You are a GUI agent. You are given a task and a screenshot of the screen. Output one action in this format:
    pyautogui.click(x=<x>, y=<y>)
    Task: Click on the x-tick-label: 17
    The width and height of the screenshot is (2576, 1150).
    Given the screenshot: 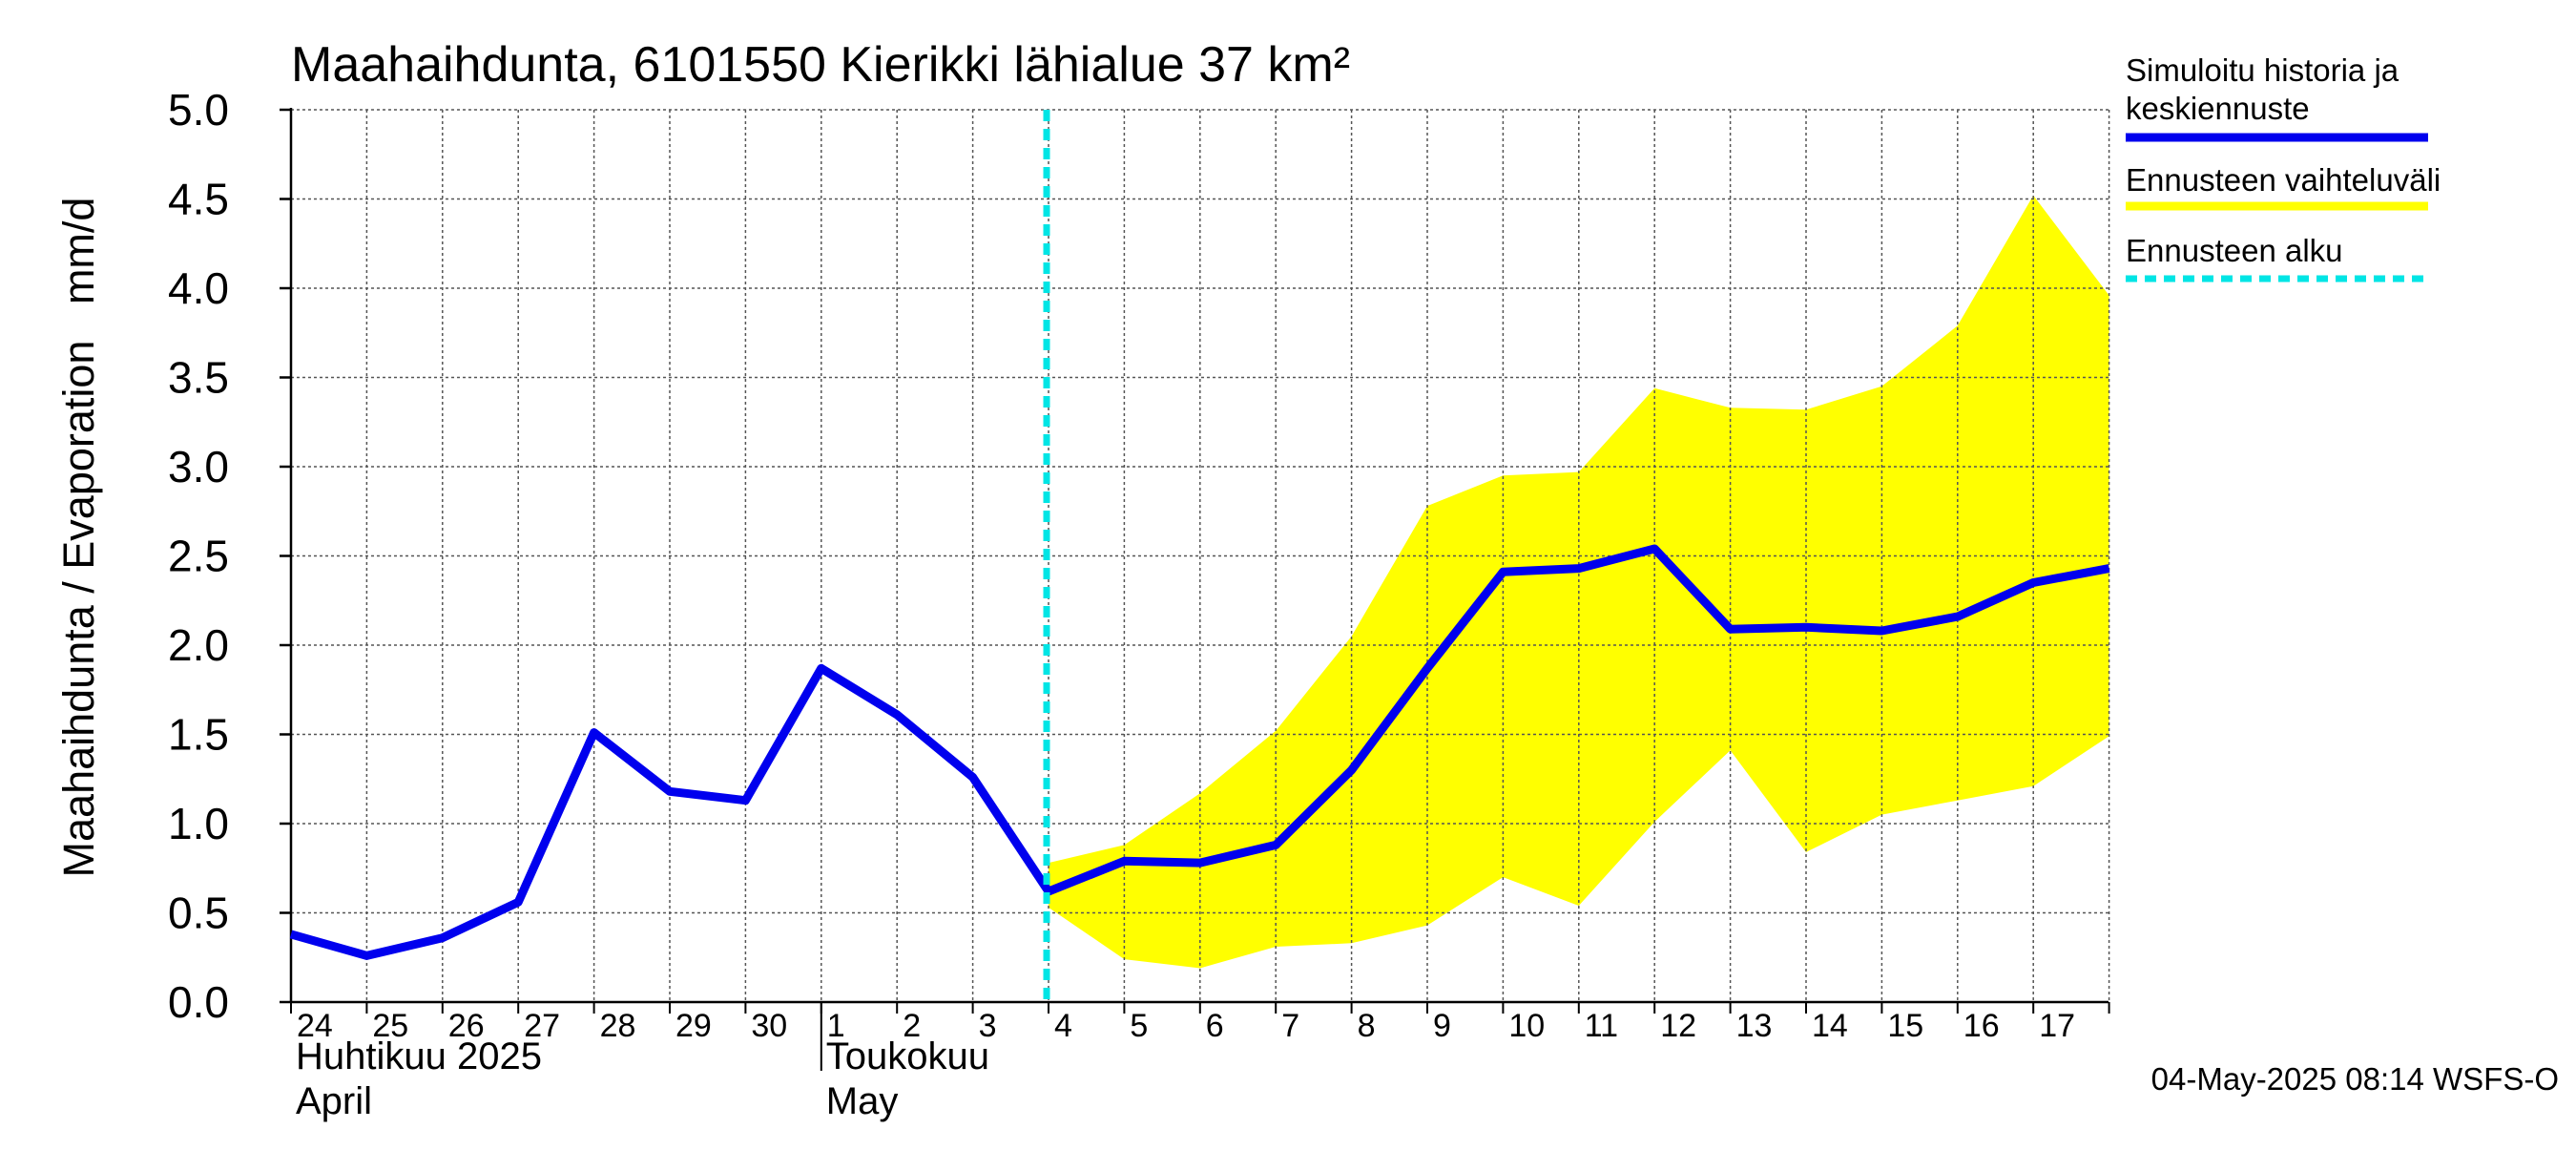 What is the action you would take?
    pyautogui.click(x=2057, y=1026)
    